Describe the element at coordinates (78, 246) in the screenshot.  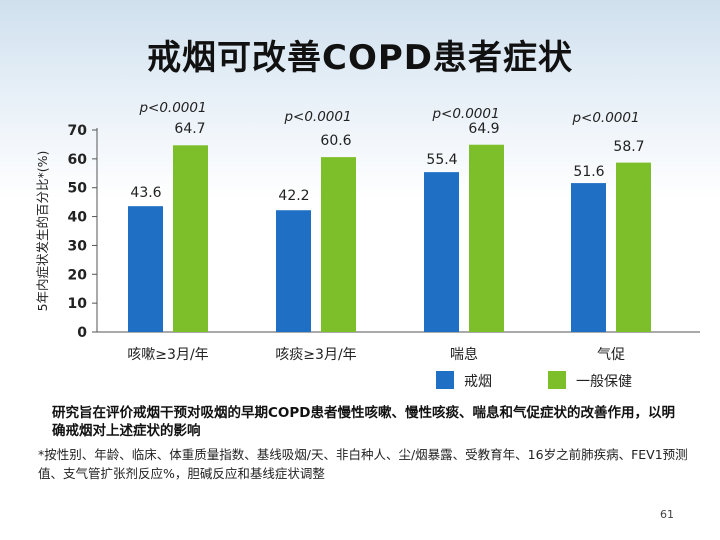
I see `y-tick-label-3: 30` at that location.